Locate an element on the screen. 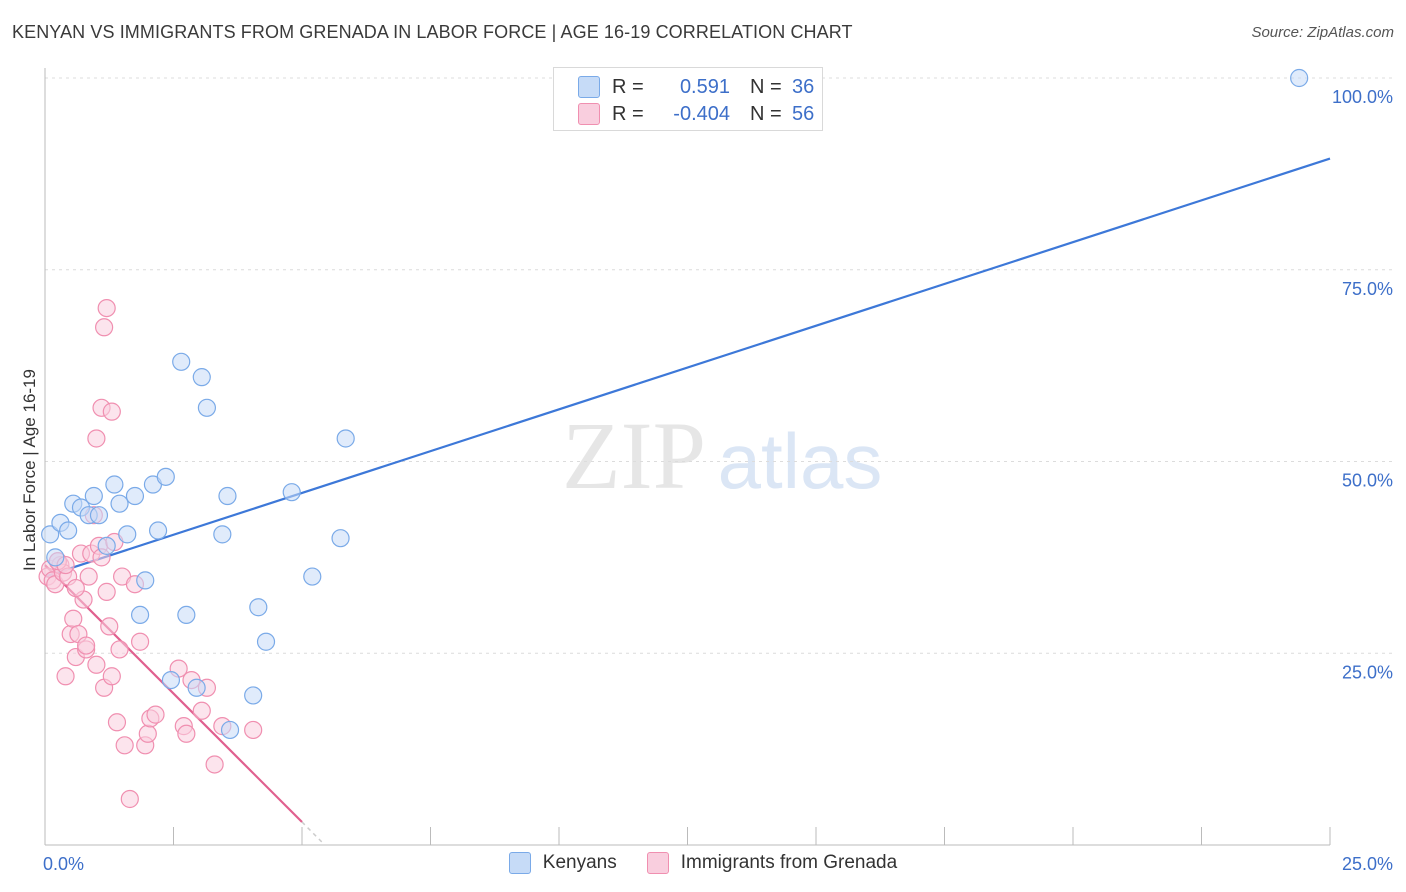 This screenshot has width=1406, height=892. grenada-legend-swatch is located at coordinates (657, 863).